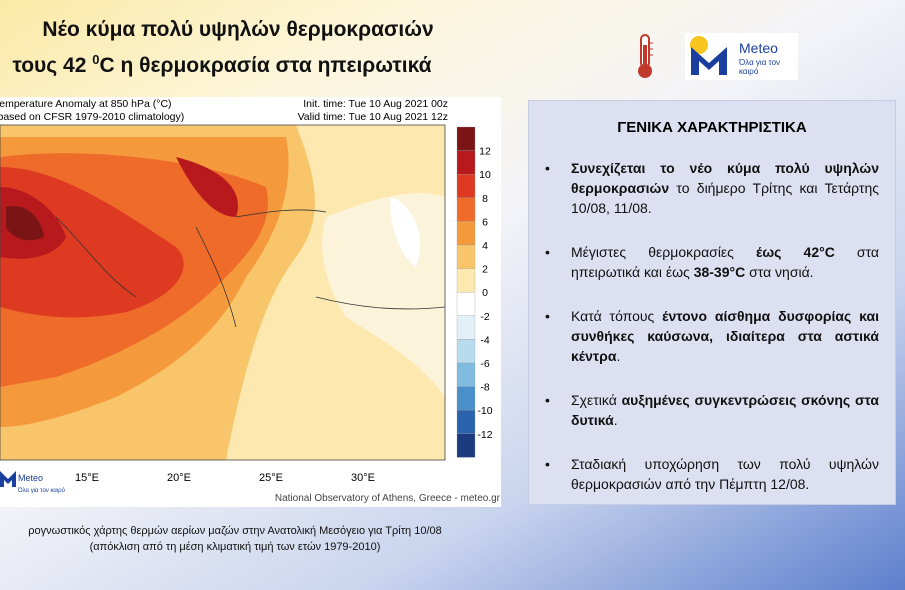 This screenshot has width=905, height=590. I want to click on meteo-logo: Meteo Όλα για τον καιρό, so click(741, 56).